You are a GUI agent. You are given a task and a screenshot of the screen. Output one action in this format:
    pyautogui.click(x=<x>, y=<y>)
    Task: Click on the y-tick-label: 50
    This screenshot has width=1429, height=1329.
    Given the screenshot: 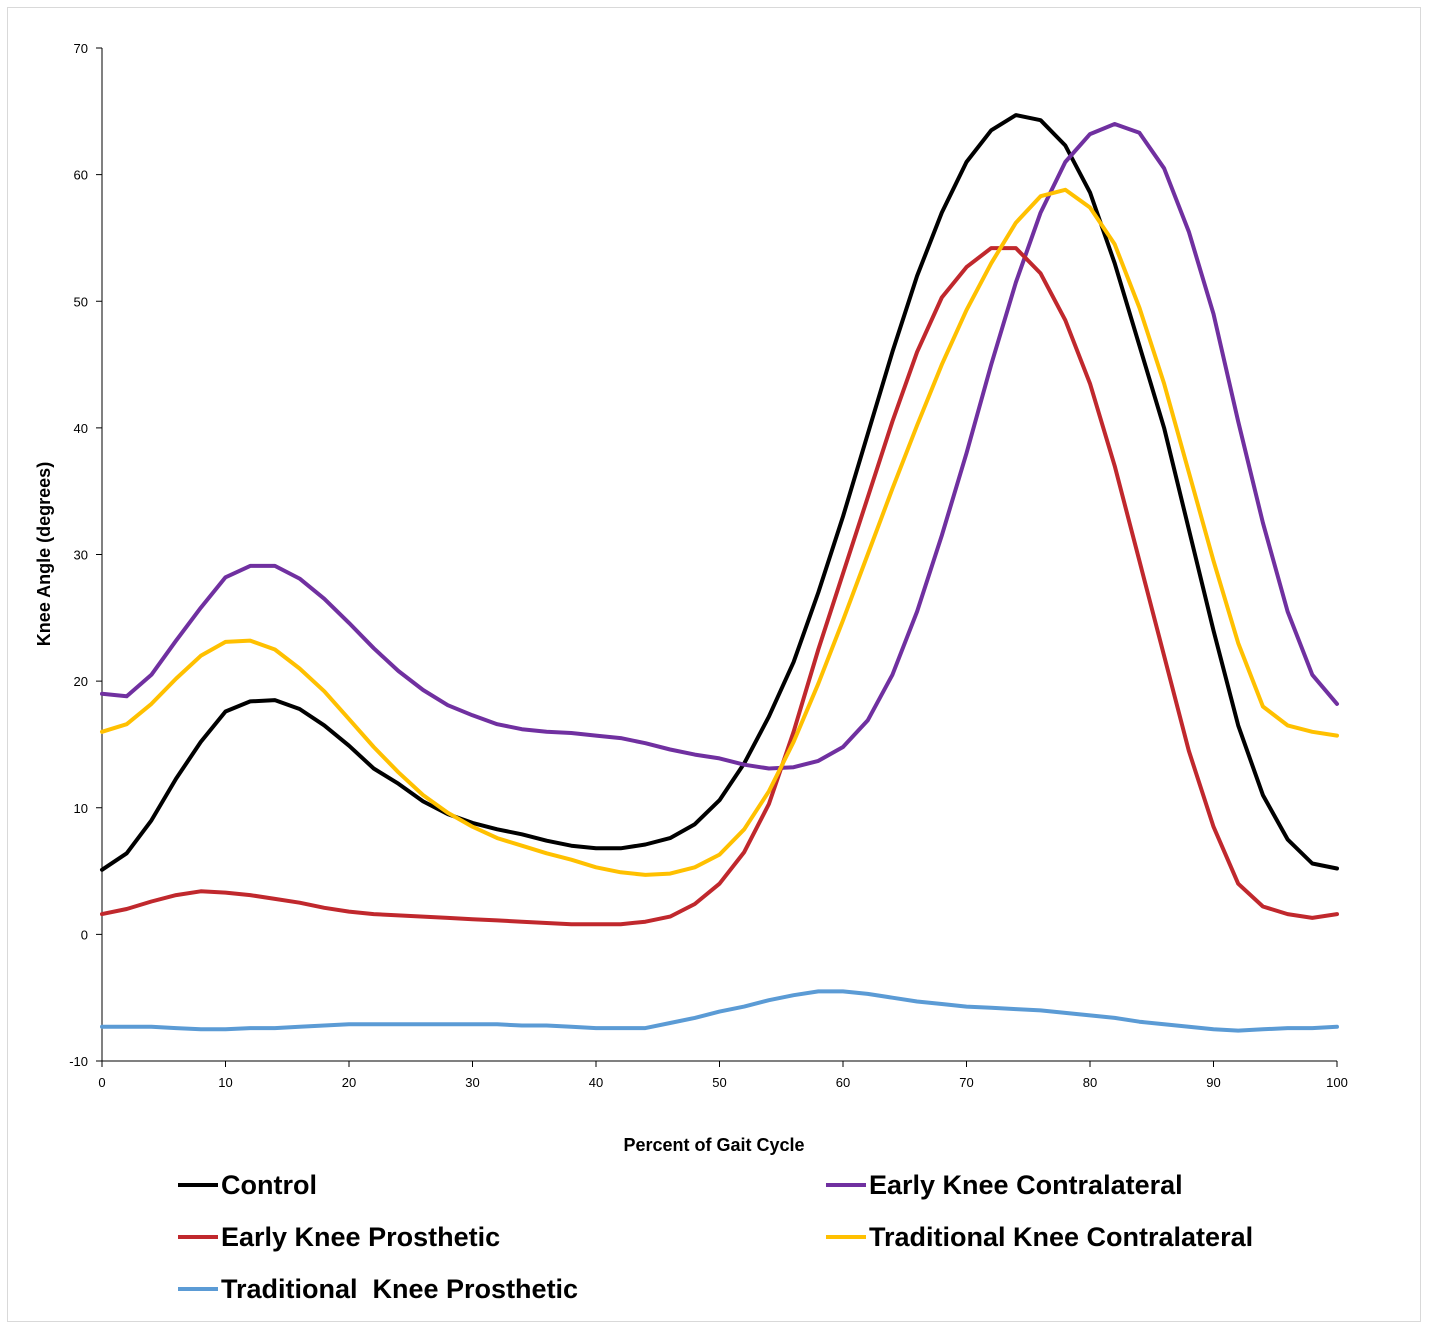 What is the action you would take?
    pyautogui.click(x=81, y=301)
    